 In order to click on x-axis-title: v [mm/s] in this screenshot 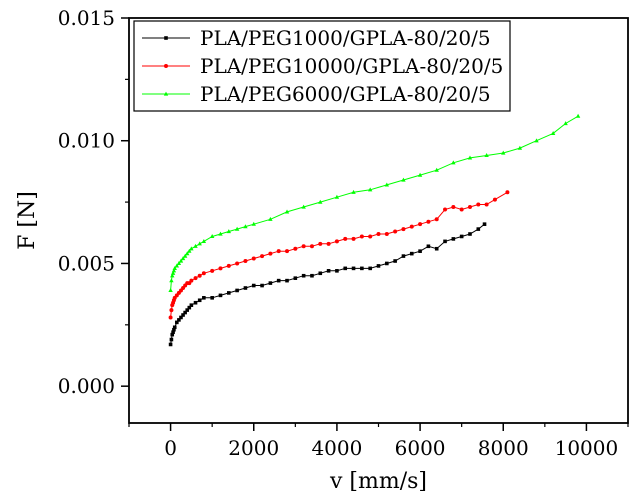, I will do `click(378, 480)`.